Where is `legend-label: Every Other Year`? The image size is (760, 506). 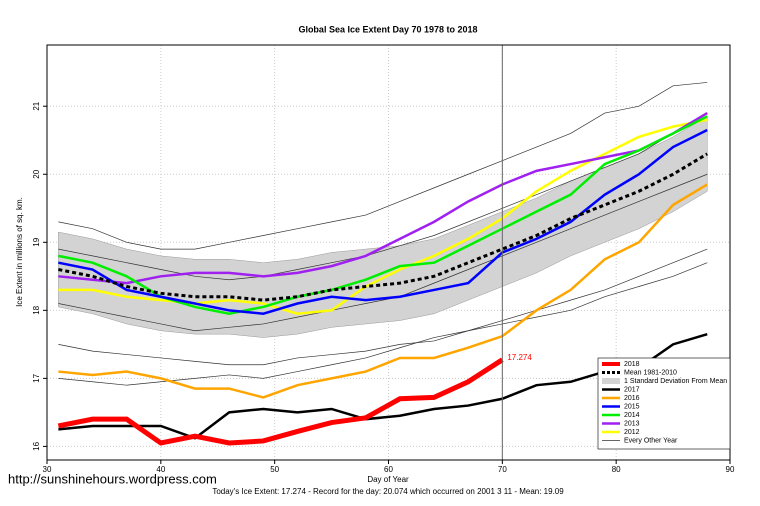 legend-label: Every Other Year is located at coordinates (651, 440).